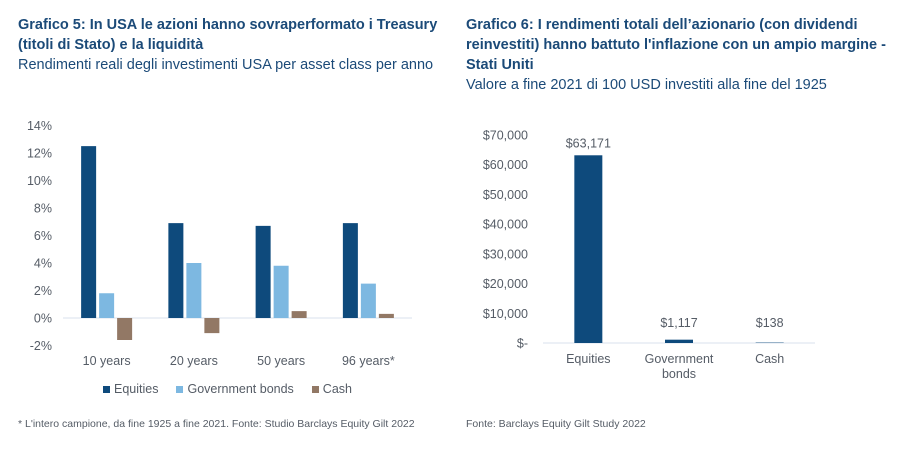 This screenshot has height=450, width=900. I want to click on y-tick-label: 12%, so click(39, 154).